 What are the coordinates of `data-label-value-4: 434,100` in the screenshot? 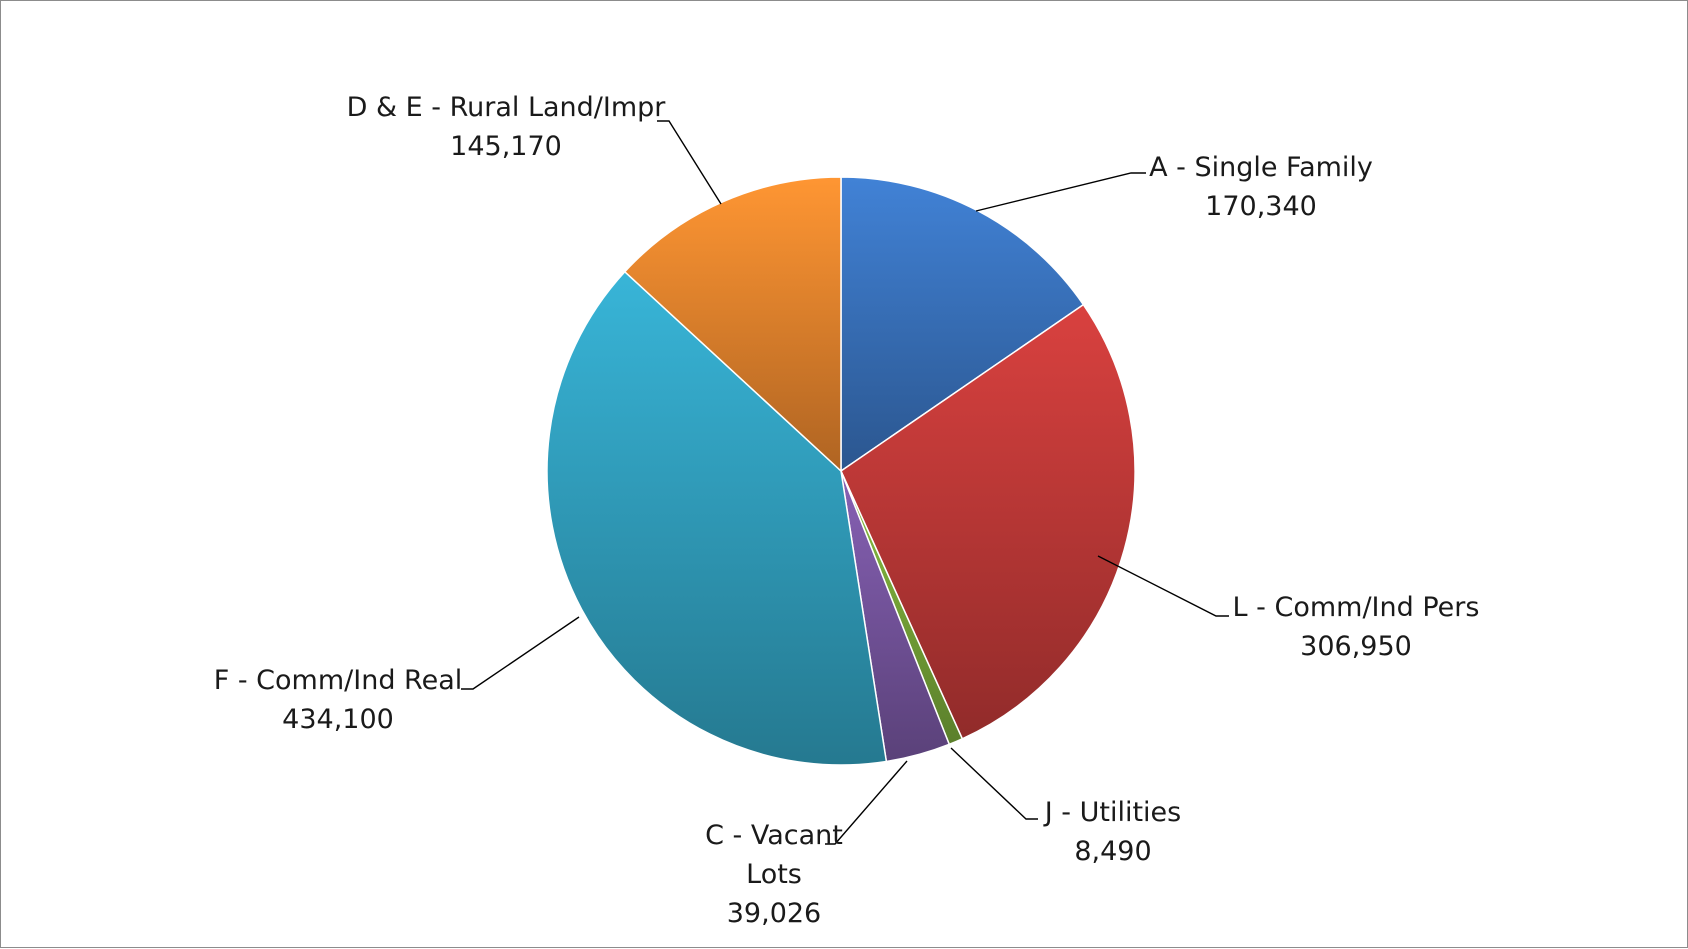 It's located at (338, 719).